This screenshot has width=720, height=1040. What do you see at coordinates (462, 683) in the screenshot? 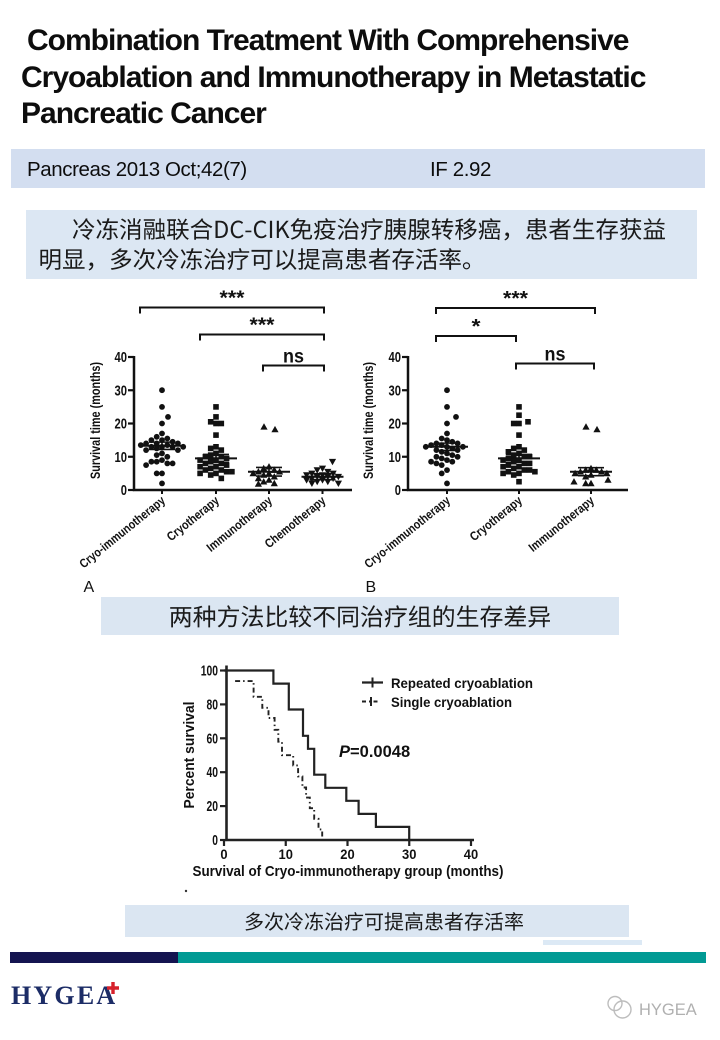
I see `svg-text: Repeated cryoablation` at bounding box center [462, 683].